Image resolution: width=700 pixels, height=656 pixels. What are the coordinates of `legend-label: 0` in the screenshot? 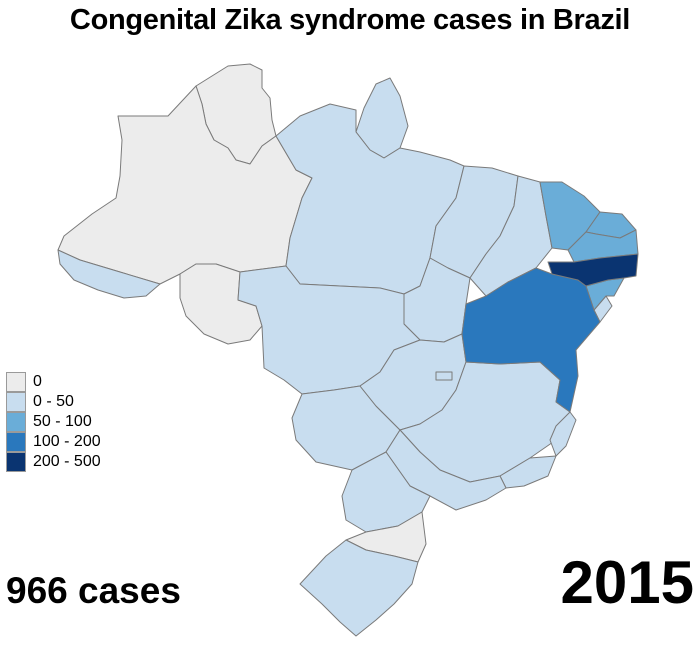 It's located at (37, 381).